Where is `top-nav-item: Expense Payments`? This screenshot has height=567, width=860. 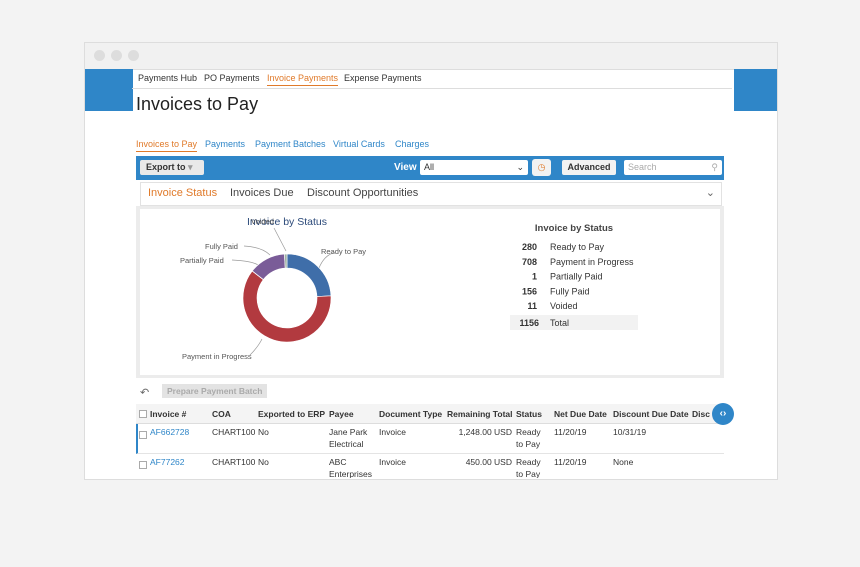
top-nav-item: Expense Payments is located at coordinates (383, 78).